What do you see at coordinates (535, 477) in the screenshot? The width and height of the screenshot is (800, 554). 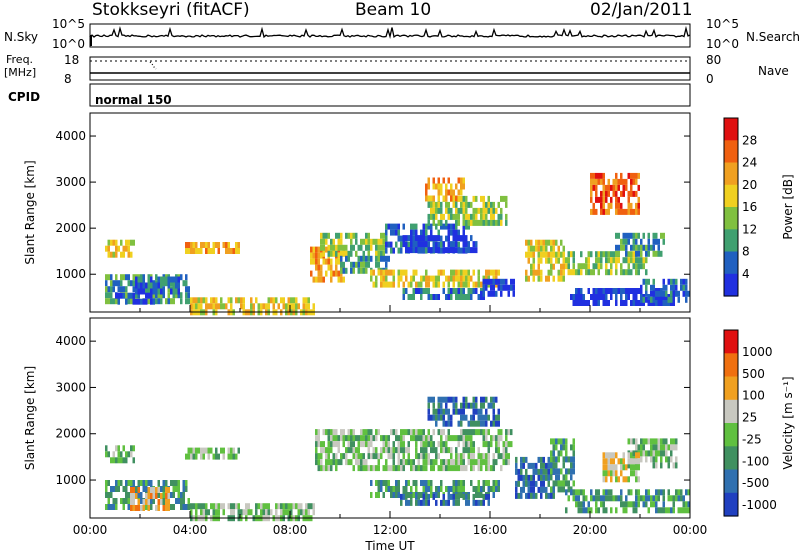 I see `velocity-echo-region` at bounding box center [535, 477].